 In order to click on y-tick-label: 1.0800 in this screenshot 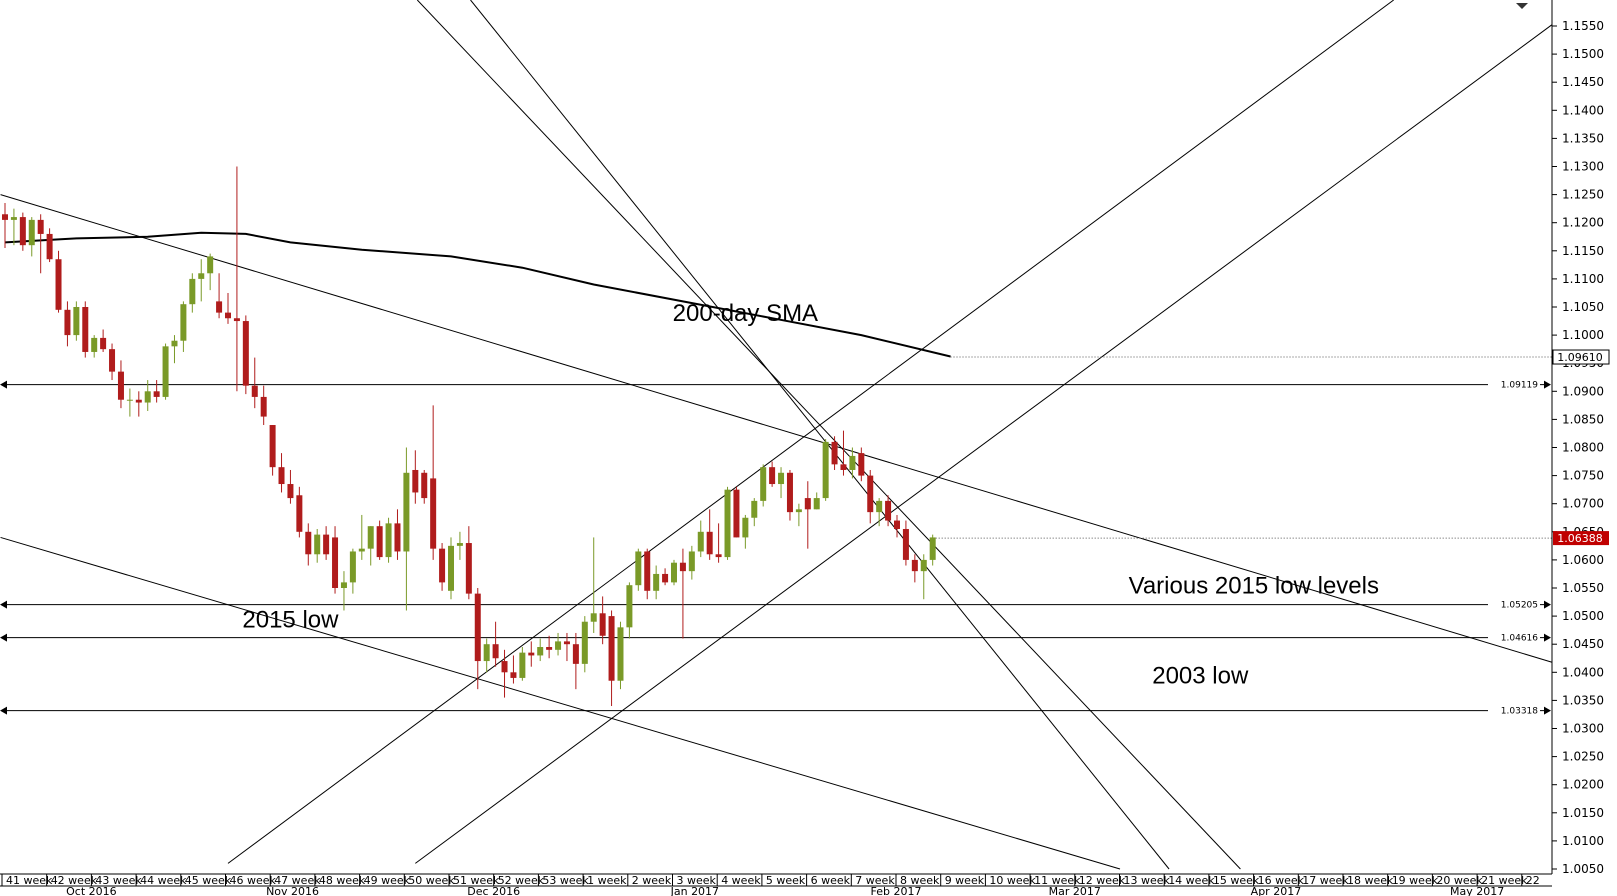, I will do `click(1583, 448)`.